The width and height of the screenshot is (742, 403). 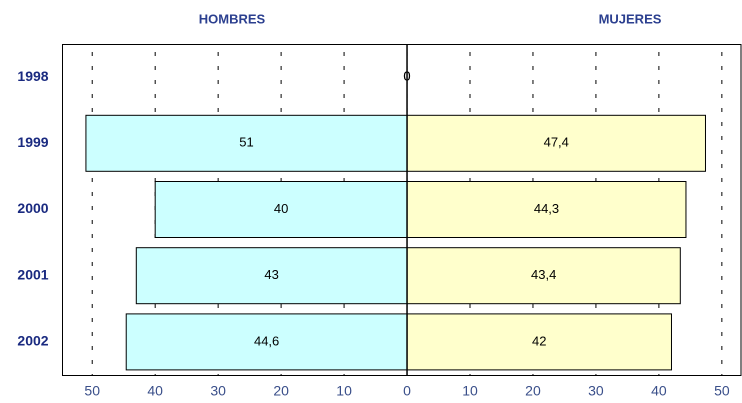 I want to click on value-label: 42, so click(x=539, y=340).